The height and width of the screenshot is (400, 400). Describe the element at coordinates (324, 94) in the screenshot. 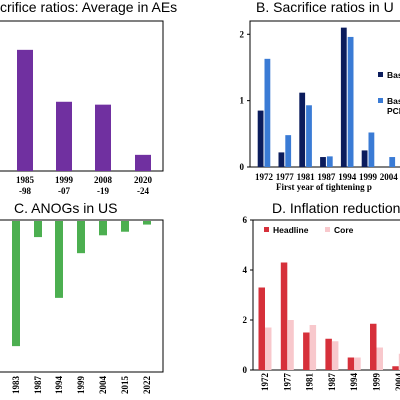

I see `panel-b-frame` at that location.